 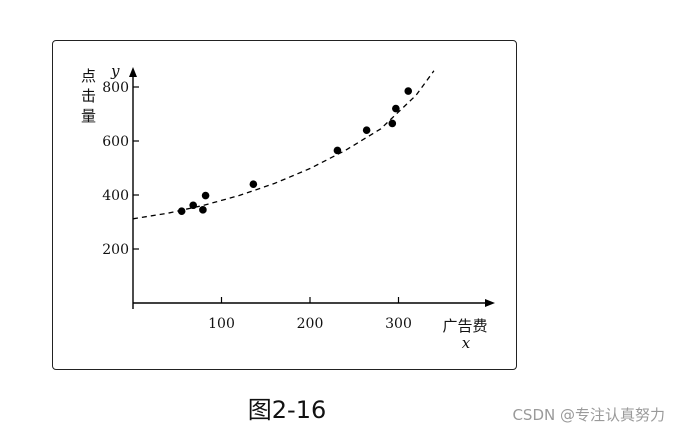 What do you see at coordinates (287, 410) in the screenshot?
I see `figure-caption: 图2-16` at bounding box center [287, 410].